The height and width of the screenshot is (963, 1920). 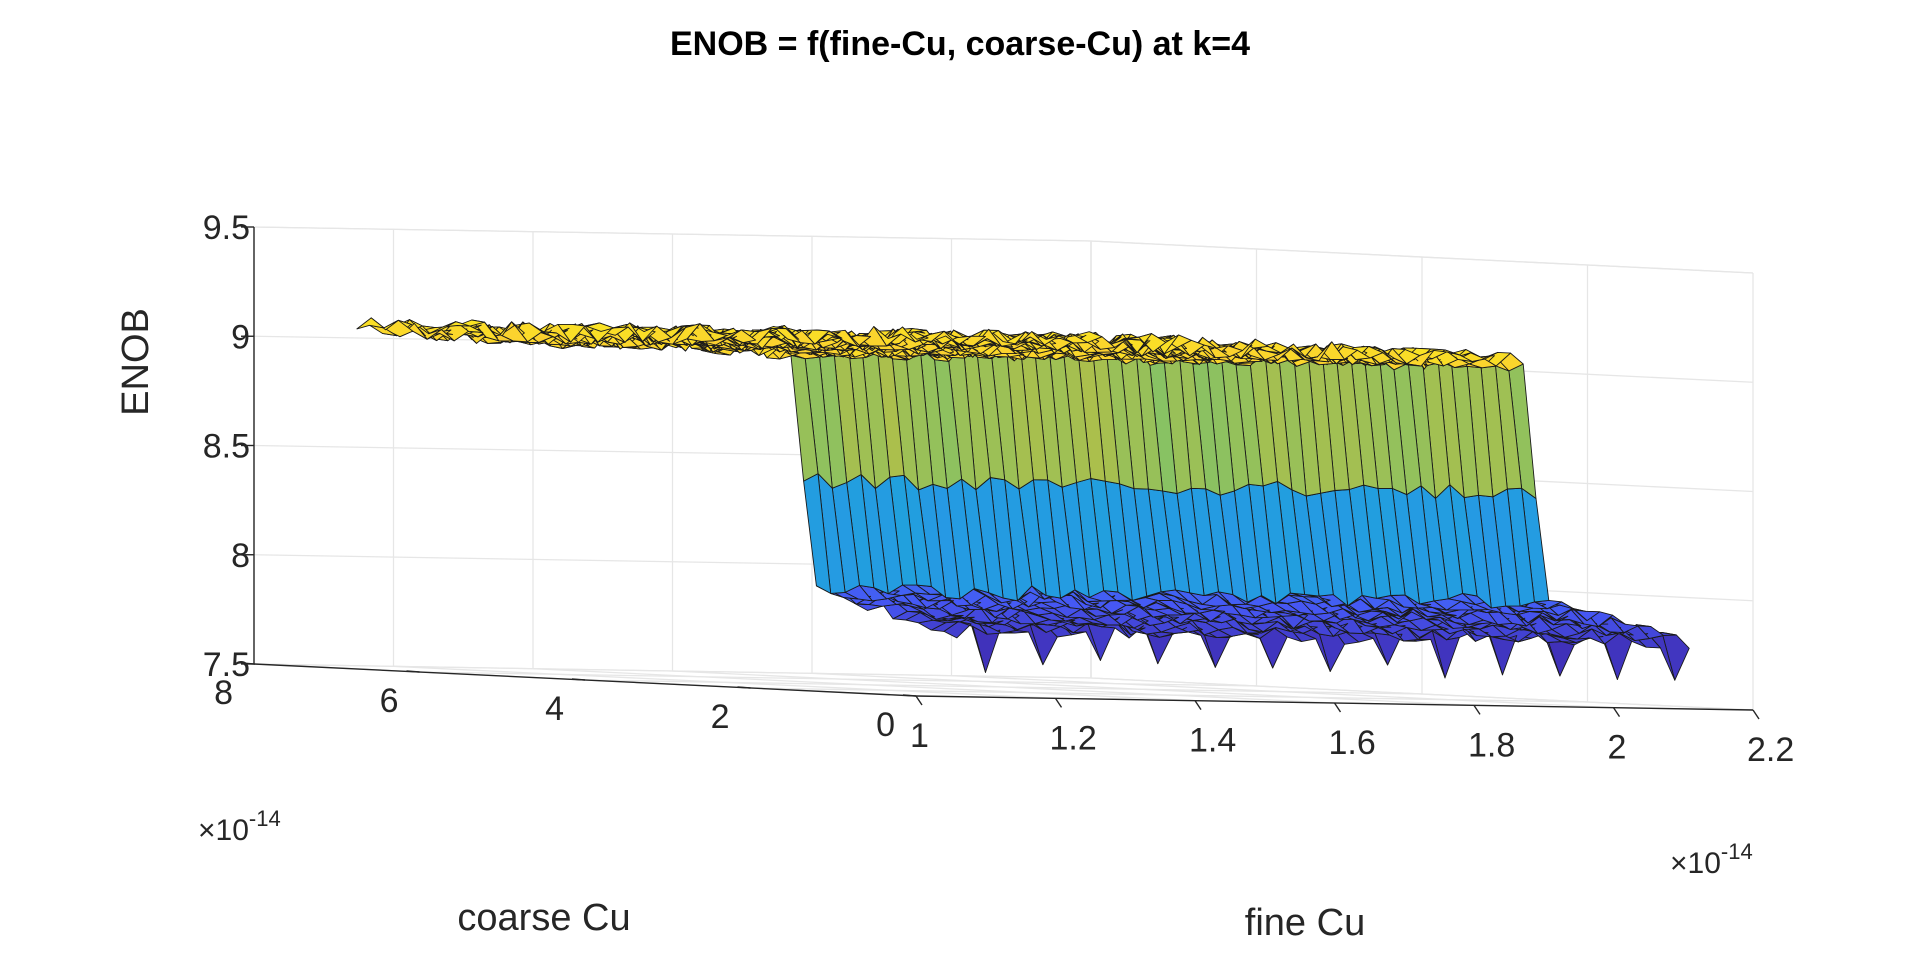 What do you see at coordinates (240, 556) in the screenshot?
I see `z-tick-label: 8` at bounding box center [240, 556].